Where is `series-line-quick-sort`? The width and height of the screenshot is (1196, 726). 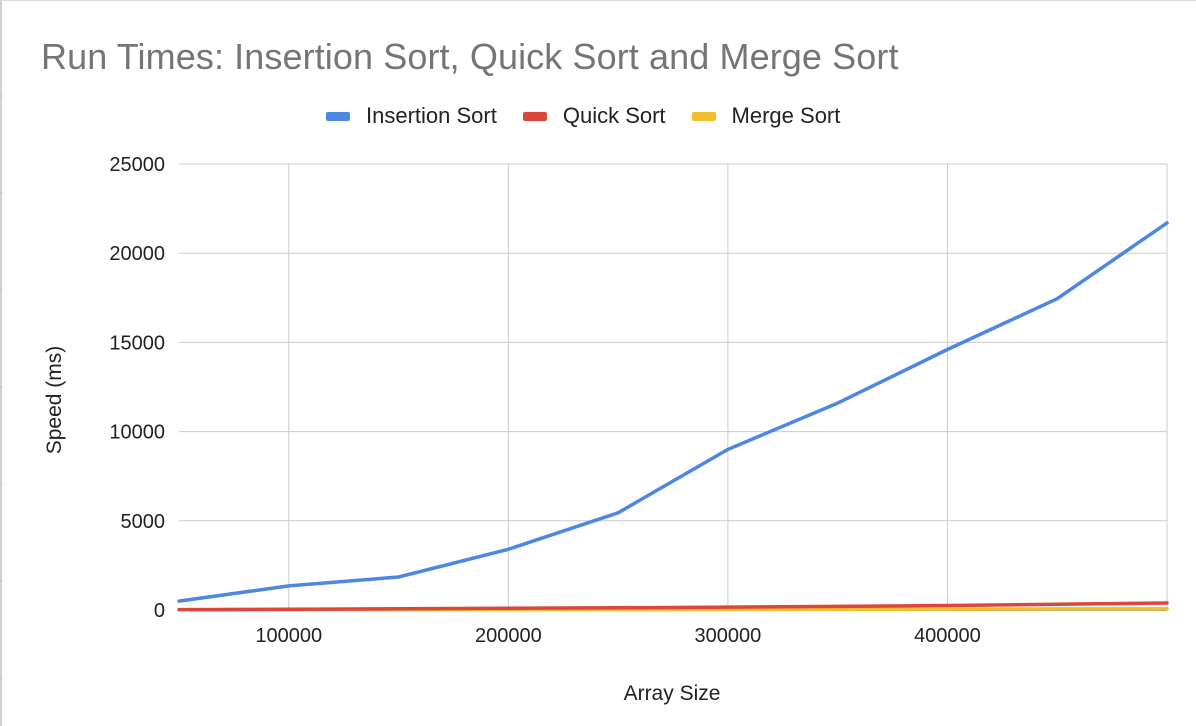 series-line-quick-sort is located at coordinates (673, 606).